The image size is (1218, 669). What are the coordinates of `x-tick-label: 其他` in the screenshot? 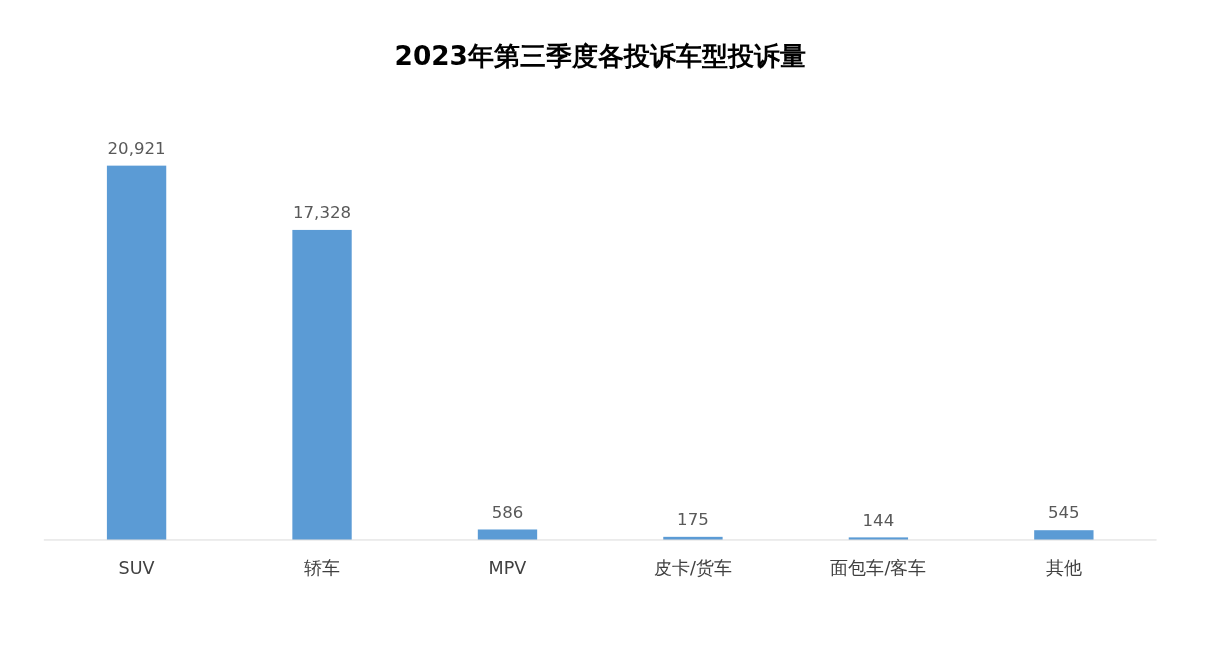 It's located at (1063, 568).